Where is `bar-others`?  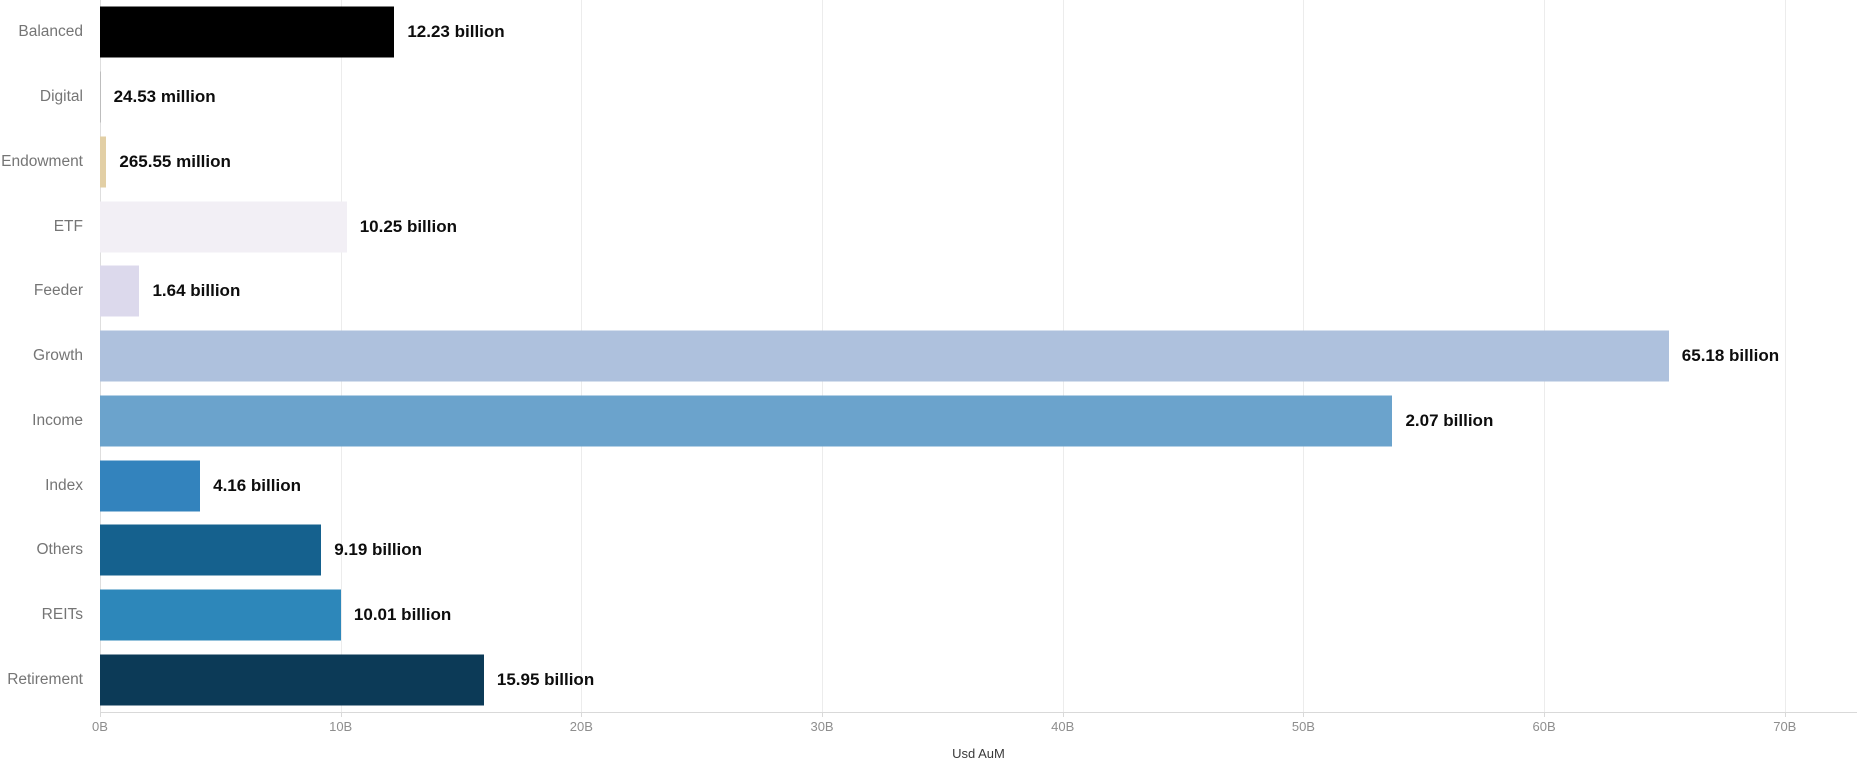 bar-others is located at coordinates (211, 550).